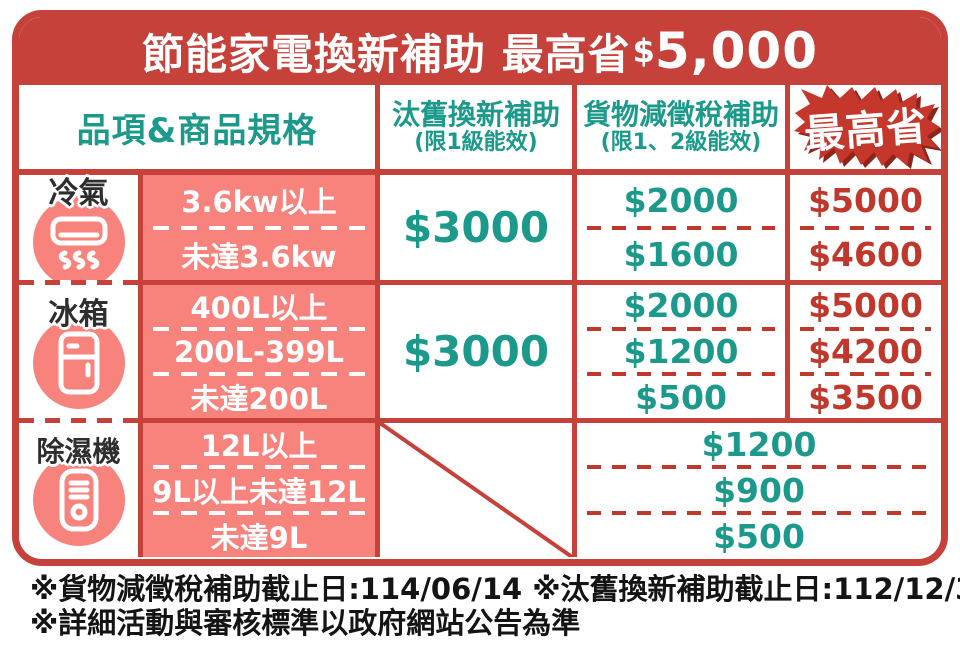 The width and height of the screenshot is (960, 665). I want to click on diagonal-slash-icon, so click(476, 490).